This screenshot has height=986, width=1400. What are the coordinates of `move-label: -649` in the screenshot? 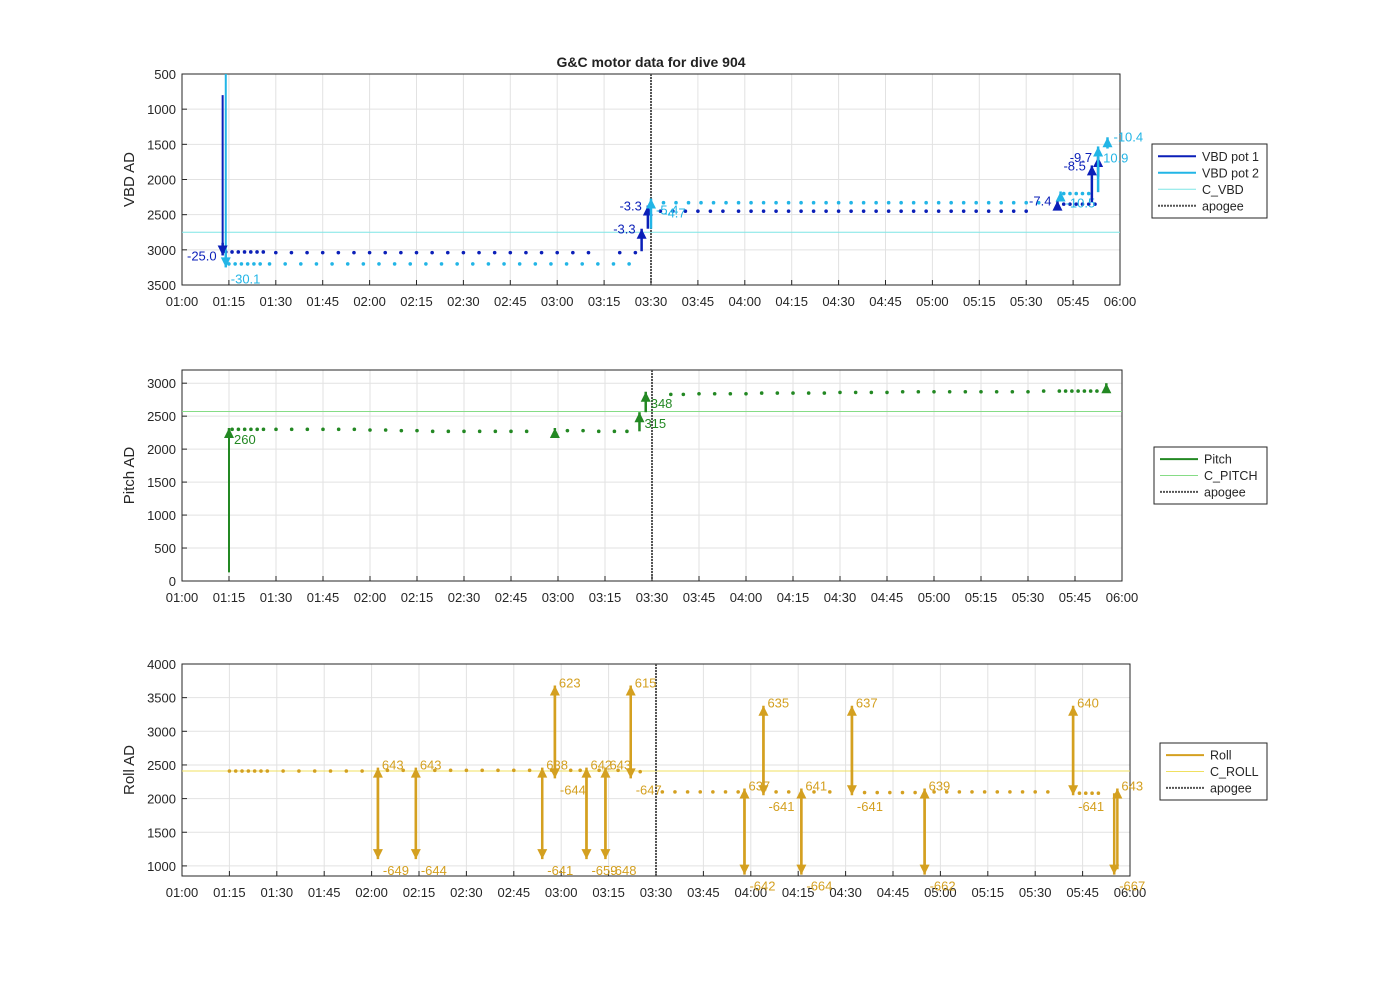 It's located at (396, 870).